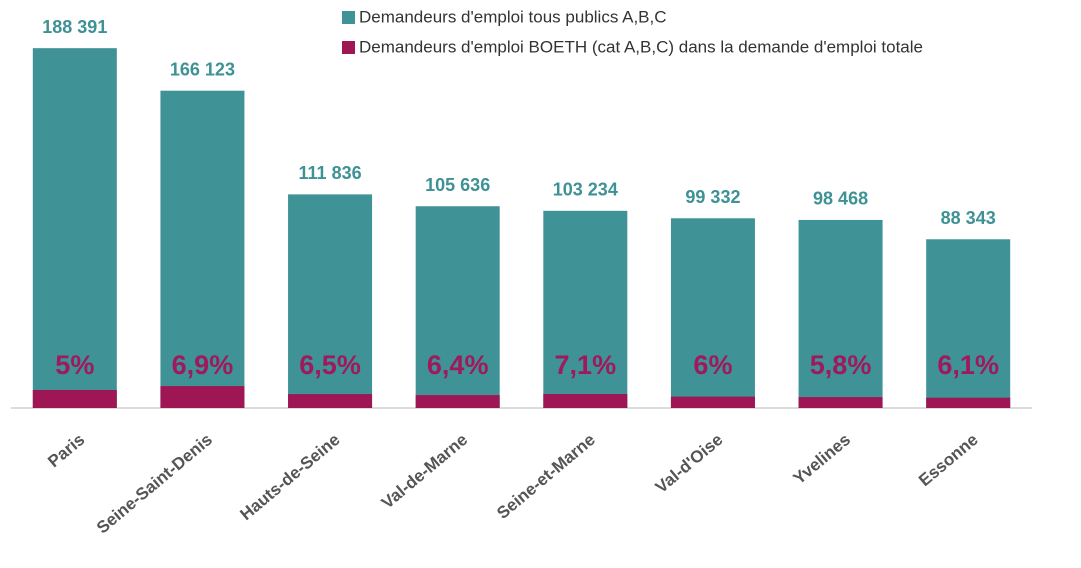 This screenshot has width=1081, height=568. What do you see at coordinates (948, 460) in the screenshot?
I see `x-tick-label: Essonne` at bounding box center [948, 460].